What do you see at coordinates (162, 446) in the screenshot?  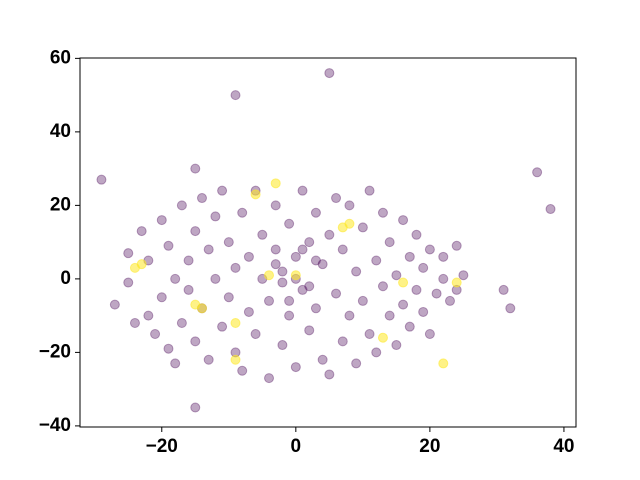 I see `x-tick-label: −20` at bounding box center [162, 446].